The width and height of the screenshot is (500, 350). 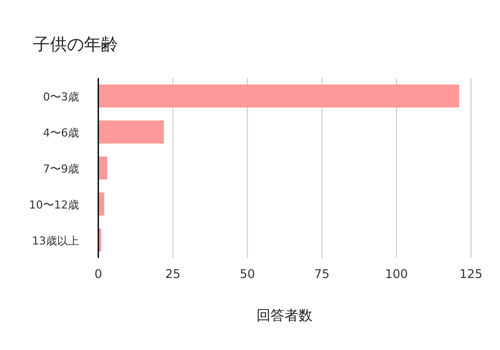 I want to click on x-tick-label: 100, so click(x=396, y=274).